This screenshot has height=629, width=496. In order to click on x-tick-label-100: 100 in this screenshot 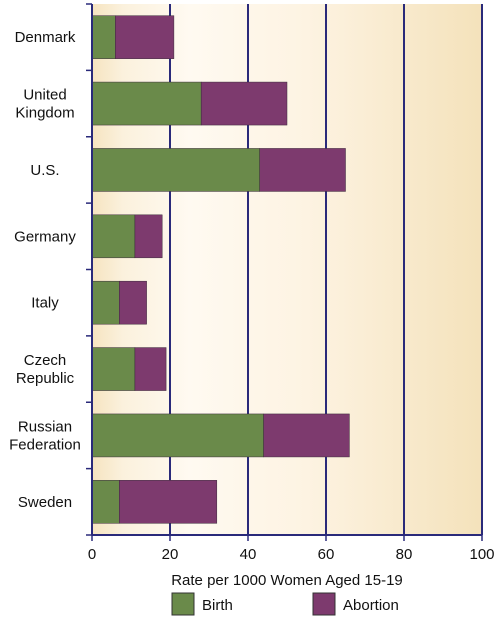, I will do `click(481, 554)`.